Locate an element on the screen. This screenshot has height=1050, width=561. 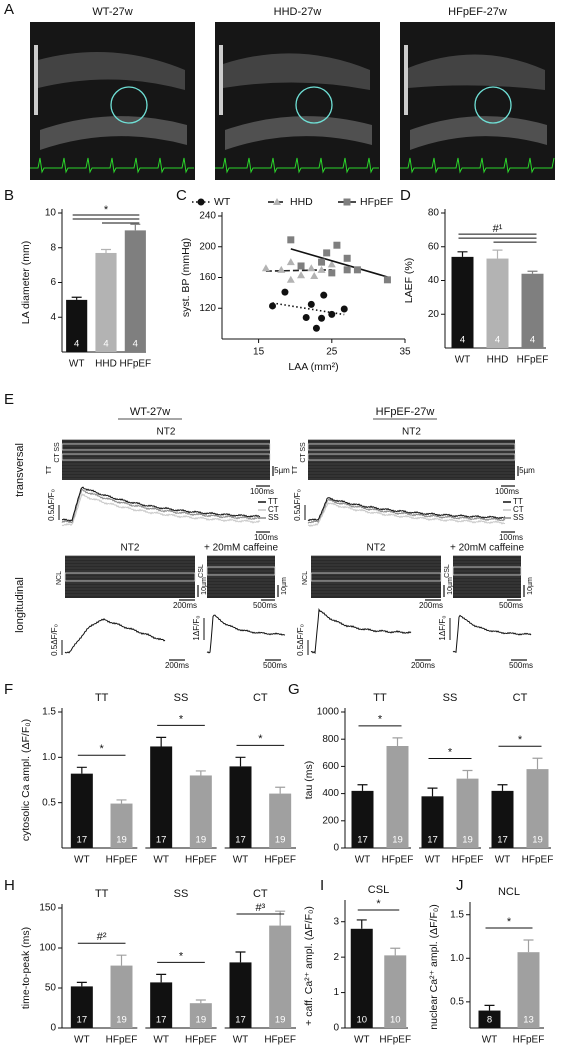
group-label: TT is located at coordinates (380, 698).